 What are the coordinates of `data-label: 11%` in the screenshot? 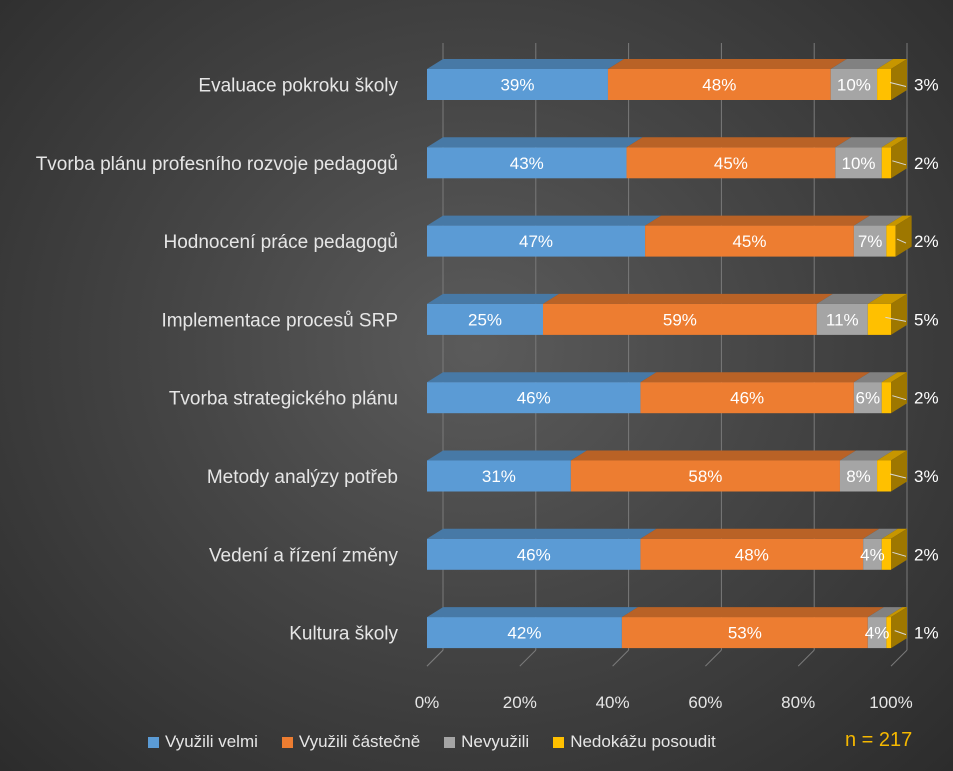 It's located at (842, 319).